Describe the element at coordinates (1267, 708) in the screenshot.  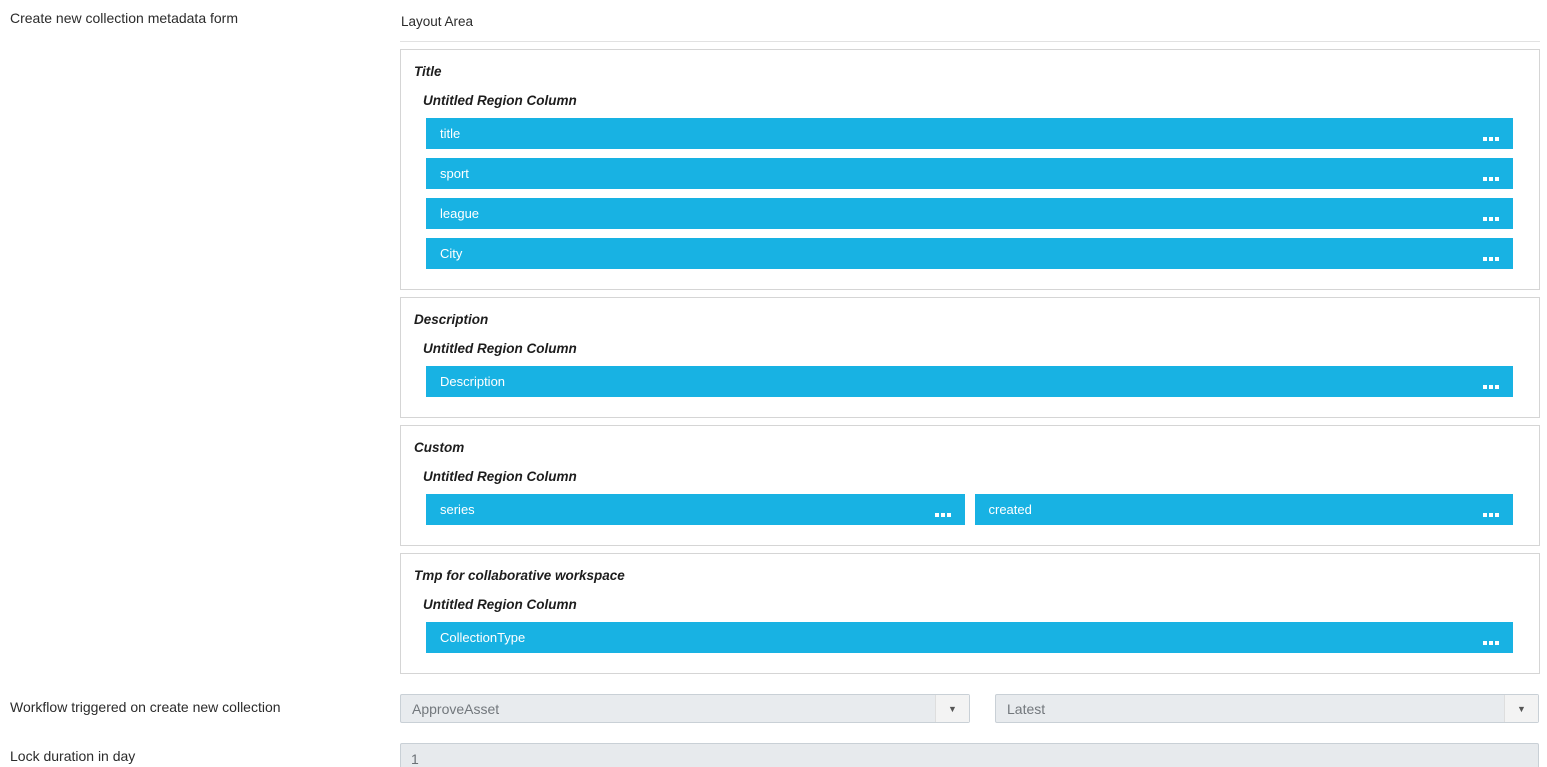
I see `workflow-version-select: Latest ▼` at that location.